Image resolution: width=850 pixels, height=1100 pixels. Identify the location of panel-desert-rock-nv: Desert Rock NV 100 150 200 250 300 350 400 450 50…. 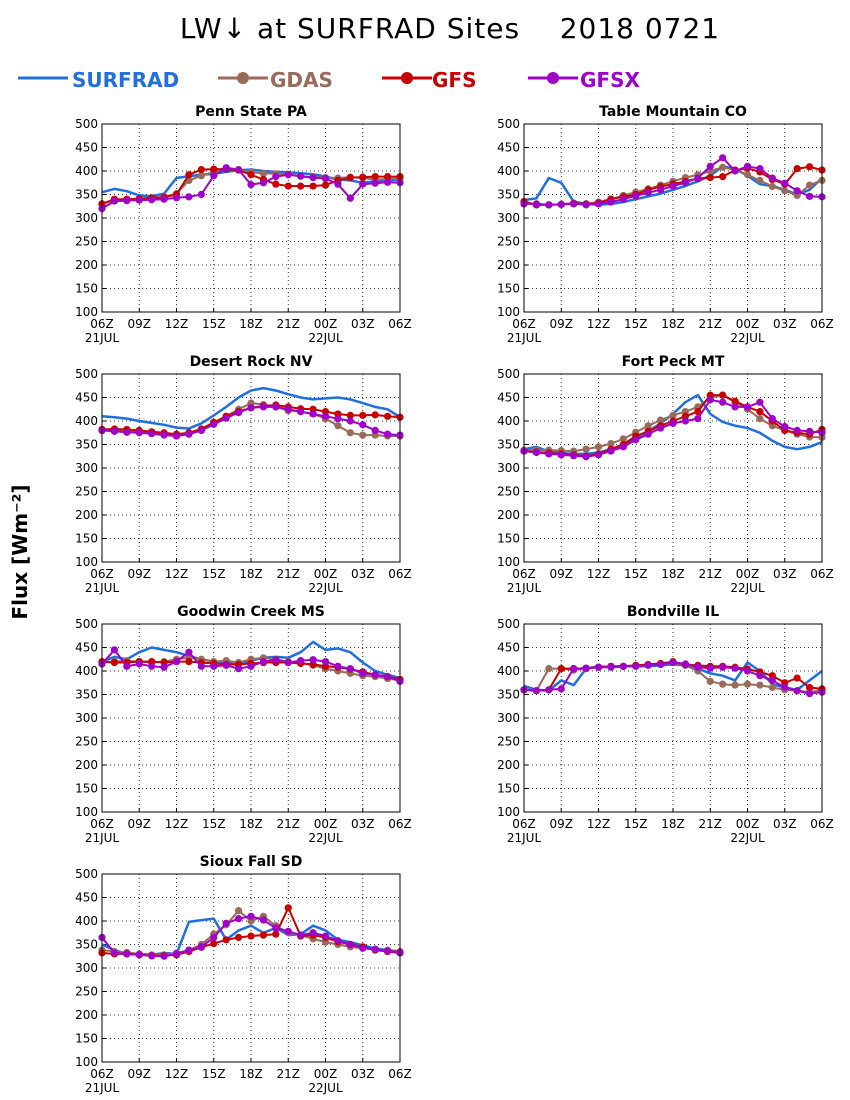
(243, 474).